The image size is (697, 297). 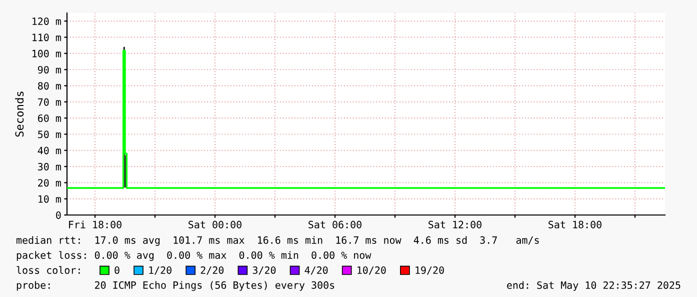 What do you see at coordinates (430, 270) in the screenshot?
I see `legend-label: 19/20` at bounding box center [430, 270].